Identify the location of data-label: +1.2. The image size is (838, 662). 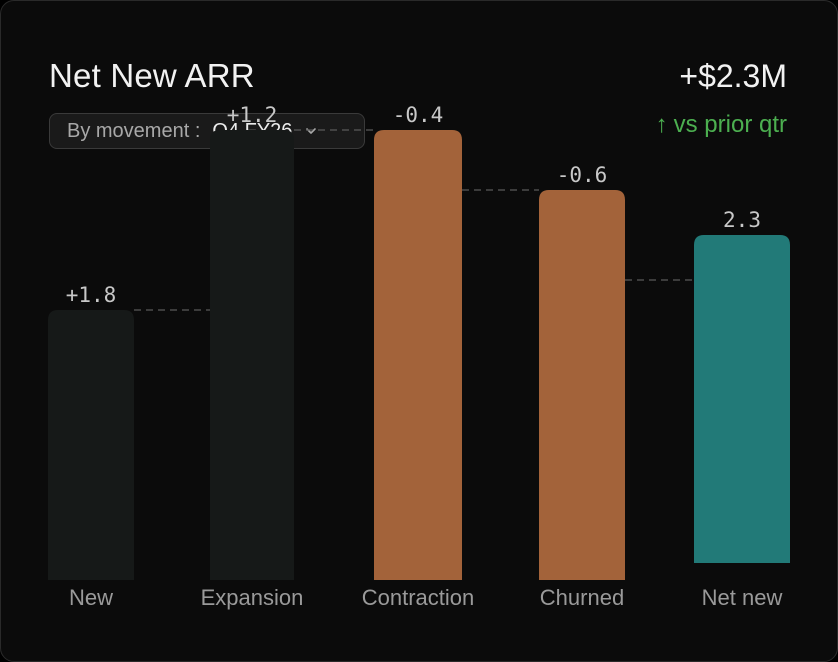
(252, 115).